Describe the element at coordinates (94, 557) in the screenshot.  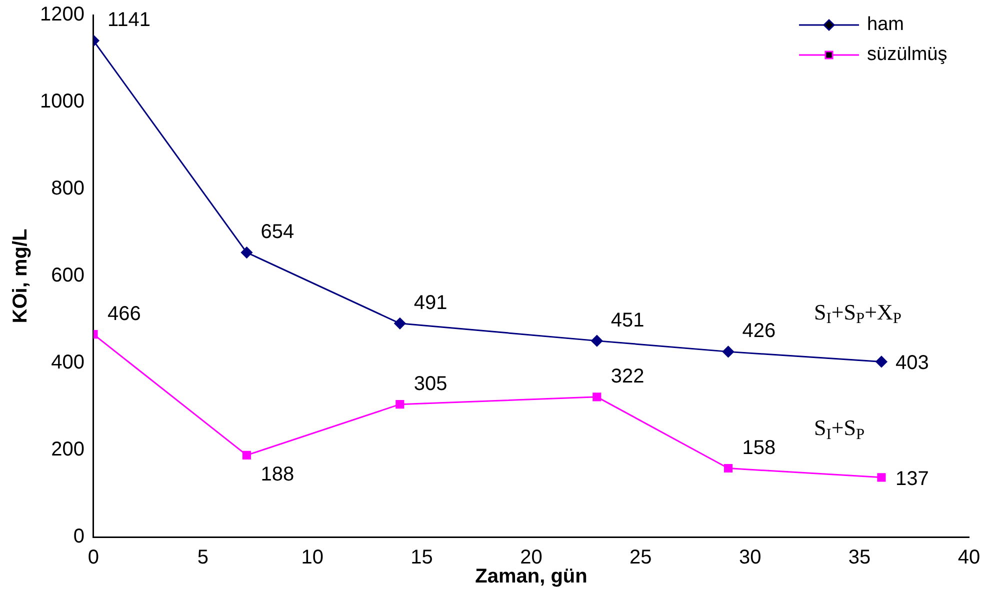
I see `x-tick-label: 0` at that location.